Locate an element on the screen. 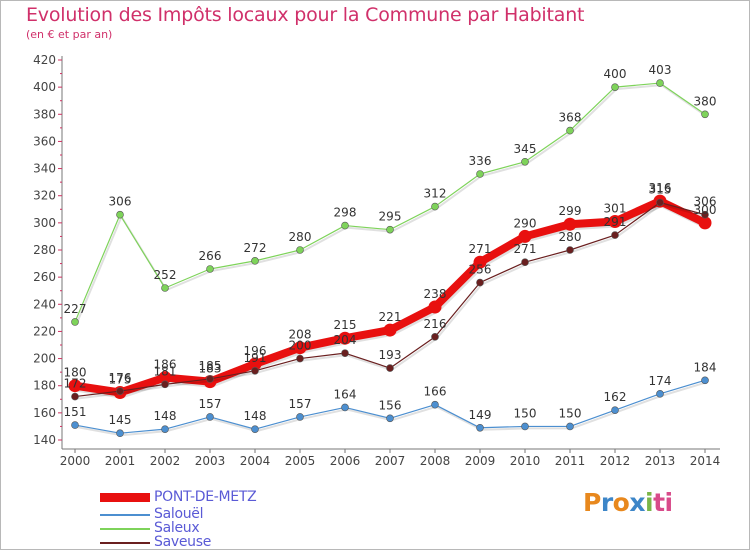 The width and height of the screenshot is (750, 550). y-tick-label: 260 is located at coordinates (44, 277).